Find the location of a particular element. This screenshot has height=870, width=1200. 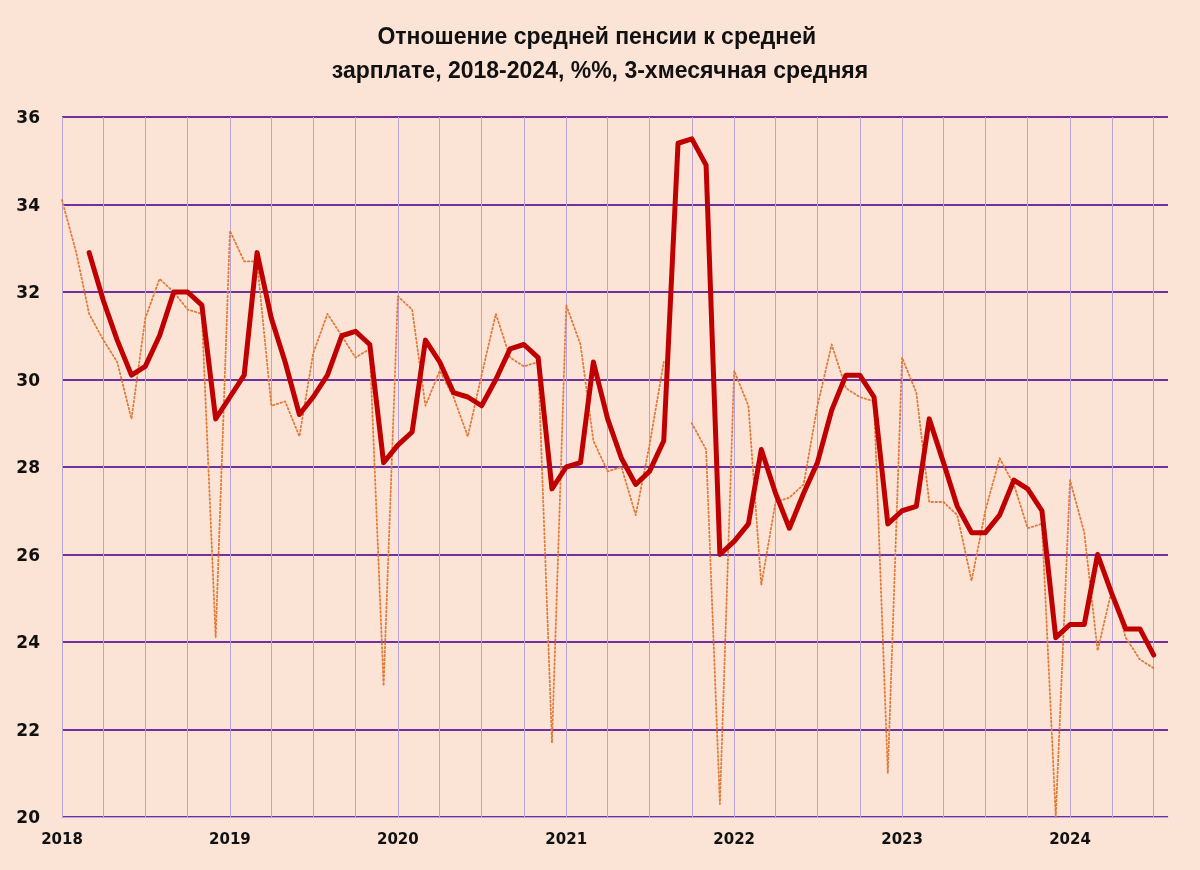

x-tick-label: 2021 is located at coordinates (566, 838).